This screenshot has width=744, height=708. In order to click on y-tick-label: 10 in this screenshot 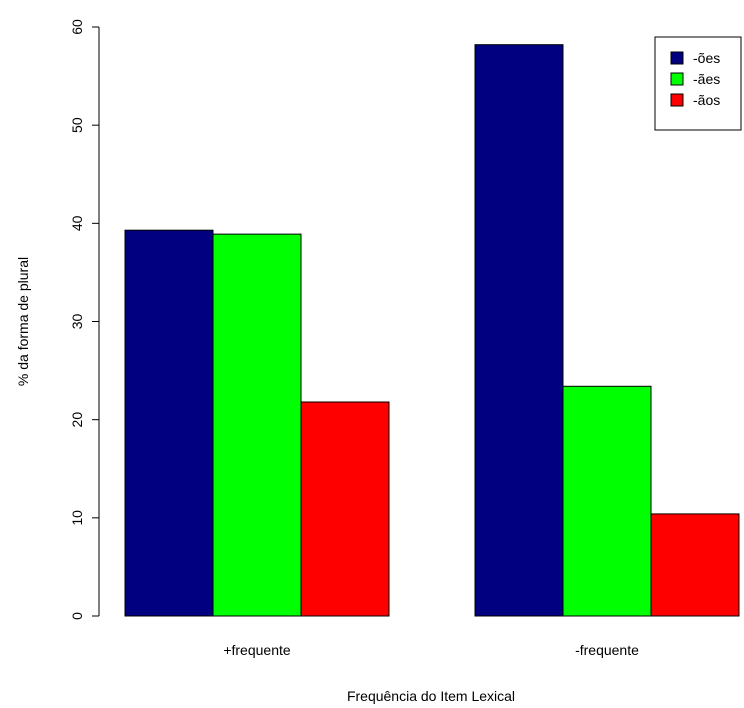, I will do `click(77, 518)`.